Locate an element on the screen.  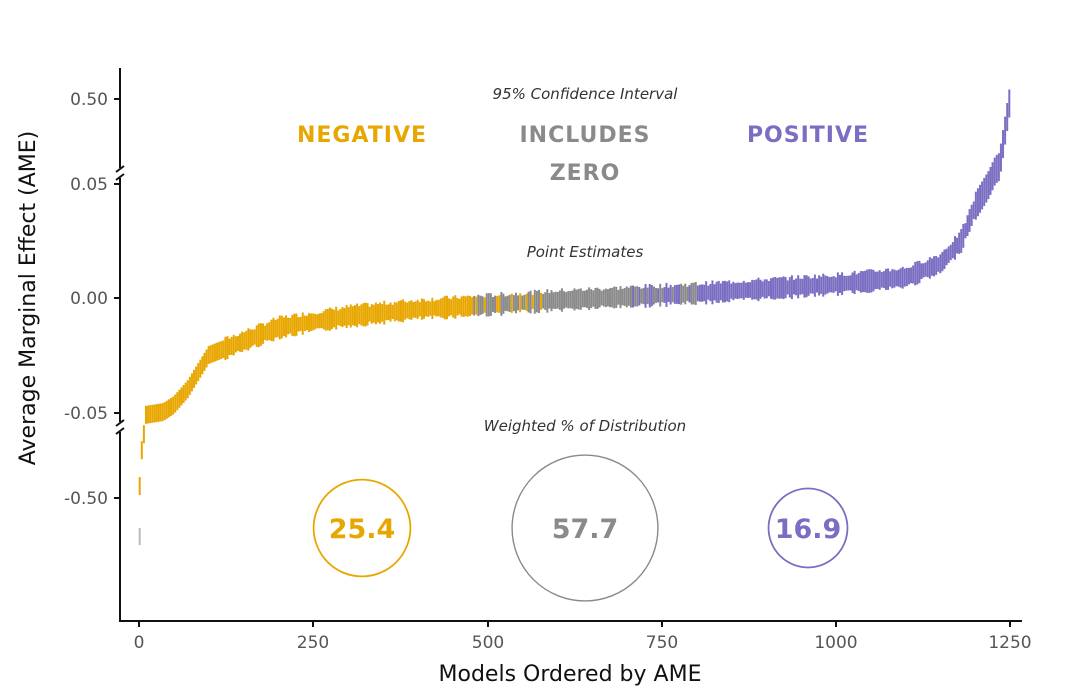
includes-zero-pct-circle is located at coordinates (585, 528).